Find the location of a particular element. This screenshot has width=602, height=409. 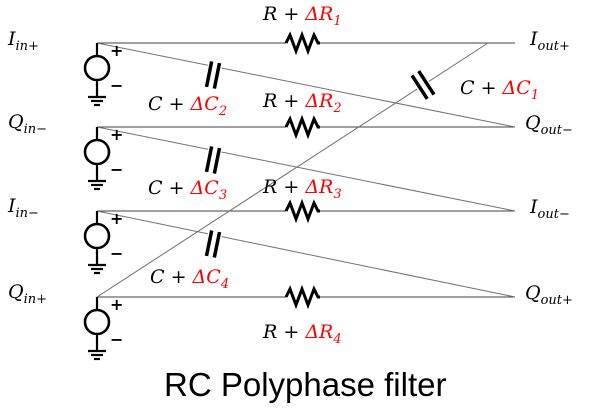

resistor-label-4: R + ΔR4 is located at coordinates (302, 334).